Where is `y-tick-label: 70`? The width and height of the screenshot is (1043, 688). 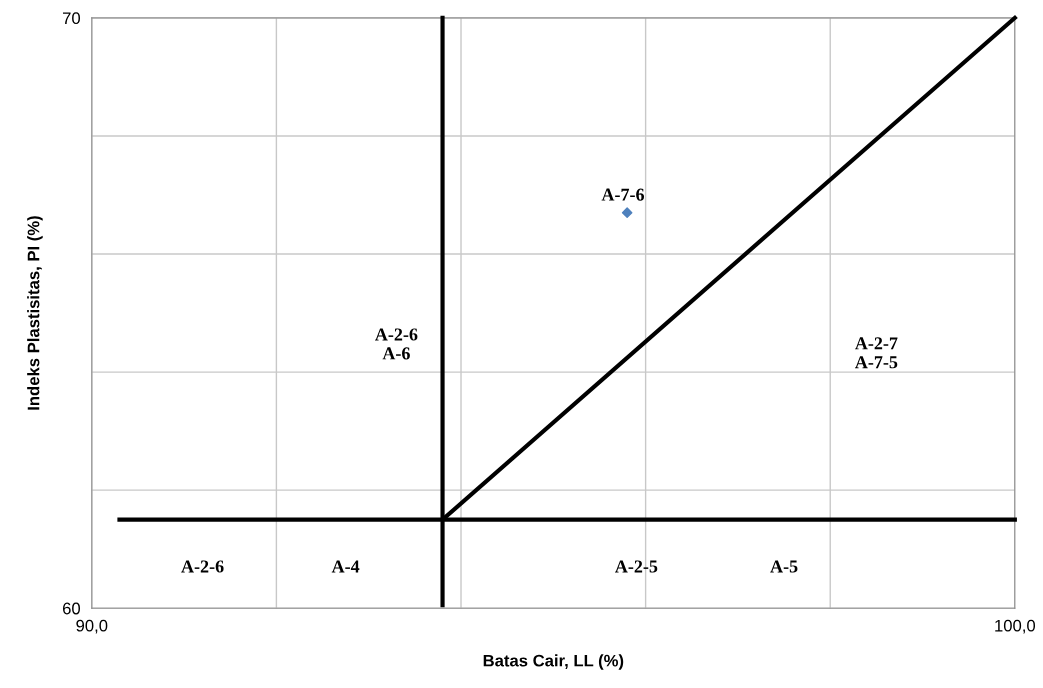
y-tick-label: 70 is located at coordinates (71, 18).